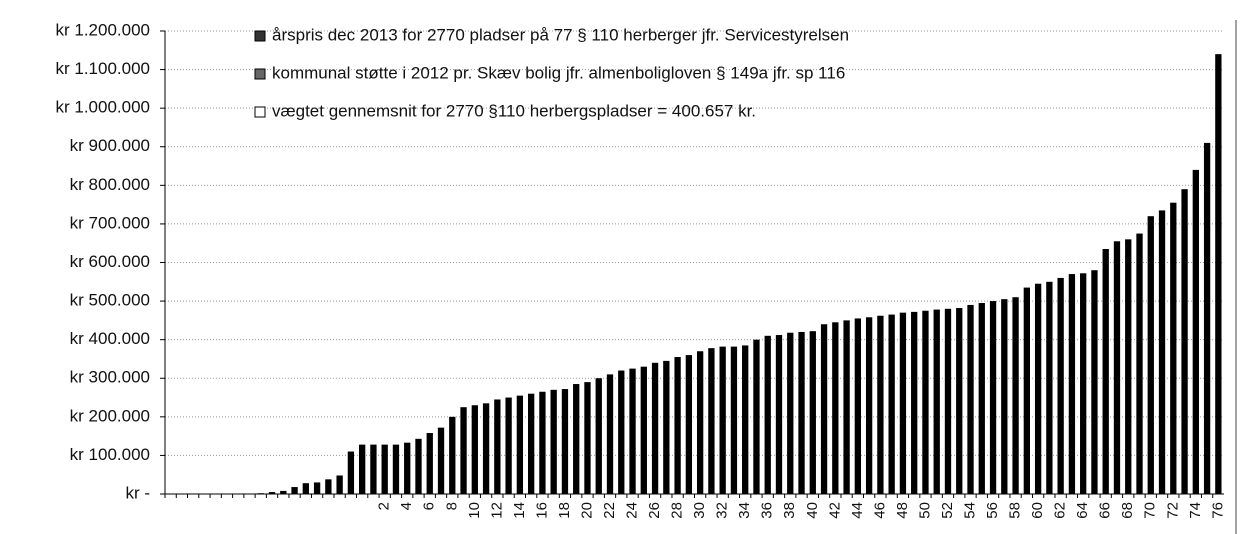 The image size is (1242, 534). What do you see at coordinates (654, 510) in the screenshot?
I see `x-tick-label: 26` at bounding box center [654, 510].